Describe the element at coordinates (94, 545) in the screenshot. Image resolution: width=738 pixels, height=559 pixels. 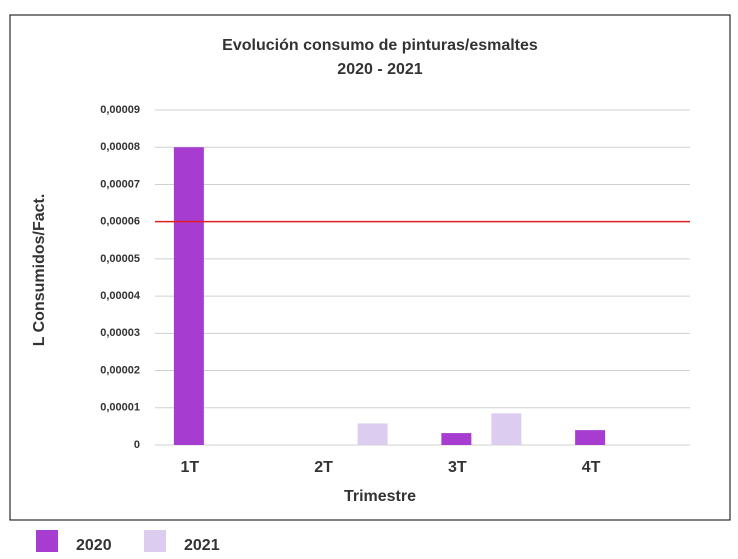
I see `legend-label: 2020` at that location.